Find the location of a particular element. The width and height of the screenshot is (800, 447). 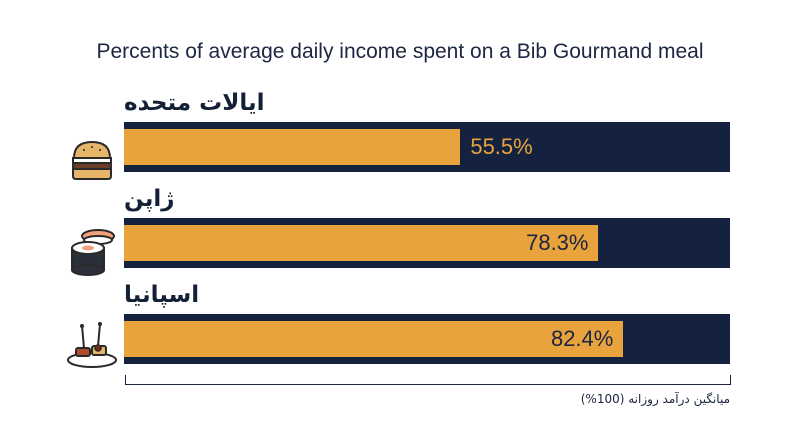

bar-track-spain: 82.4% is located at coordinates (427, 339).